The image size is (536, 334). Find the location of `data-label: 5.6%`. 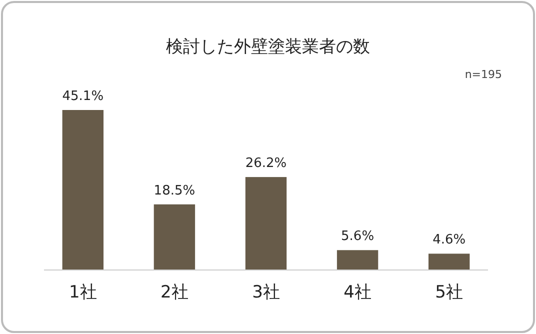

data-label: 5.6% is located at coordinates (357, 236).